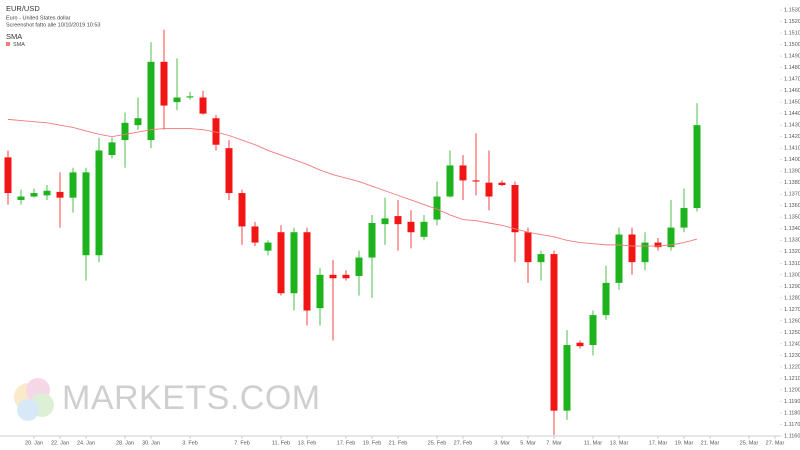 This screenshot has height=450, width=800. What do you see at coordinates (502, 443) in the screenshot?
I see `x-tick-label: 3. Mar` at bounding box center [502, 443].